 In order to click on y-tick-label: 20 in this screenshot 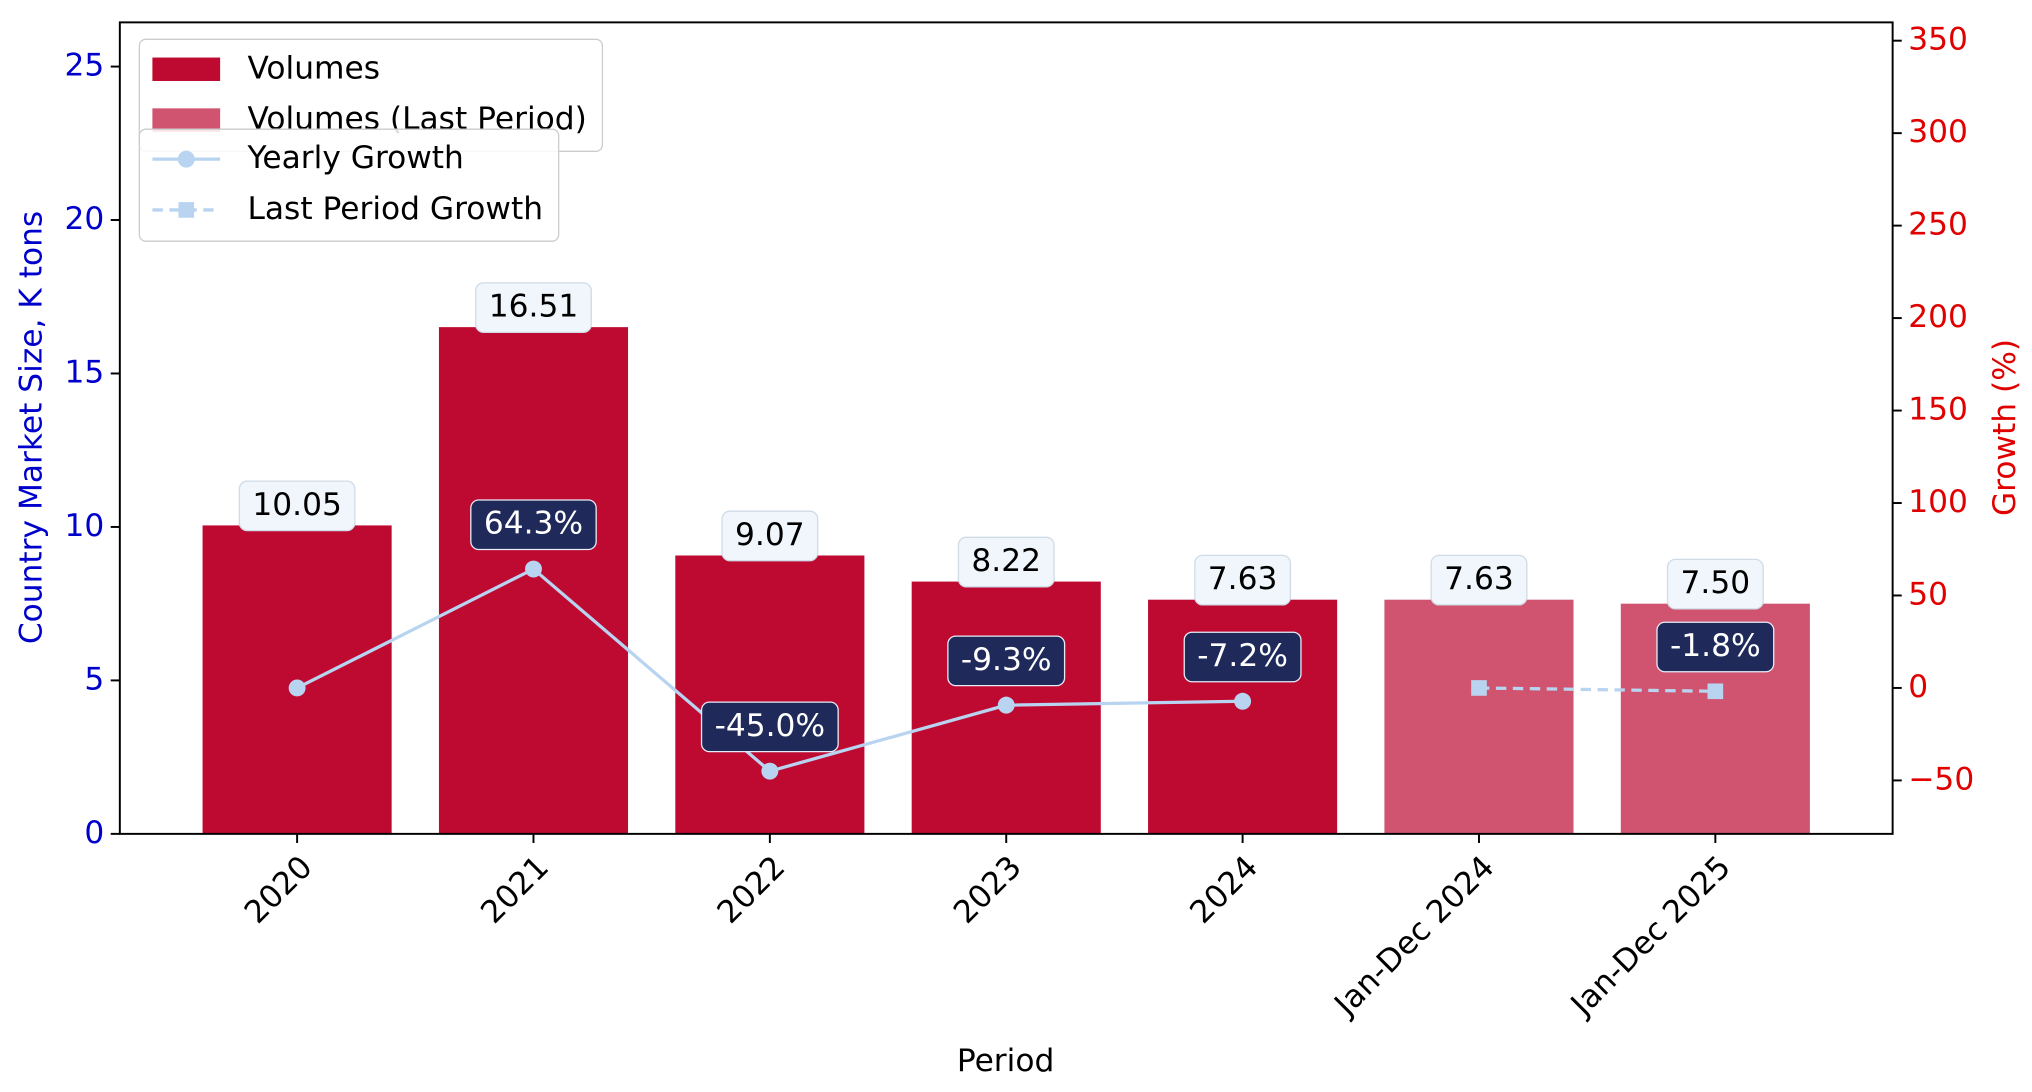, I will do `click(84, 219)`.